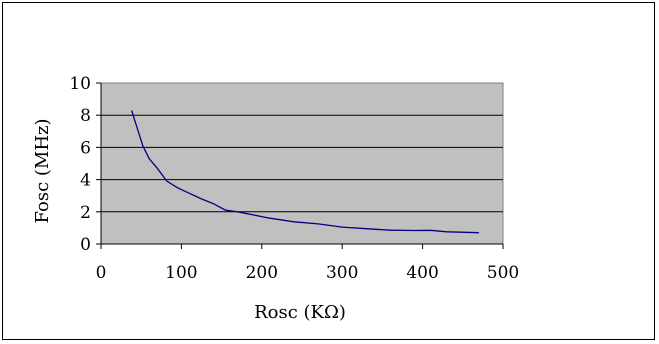 The height and width of the screenshot is (344, 659). Describe the element at coordinates (85, 245) in the screenshot. I see `y-tick-label: 0` at that location.